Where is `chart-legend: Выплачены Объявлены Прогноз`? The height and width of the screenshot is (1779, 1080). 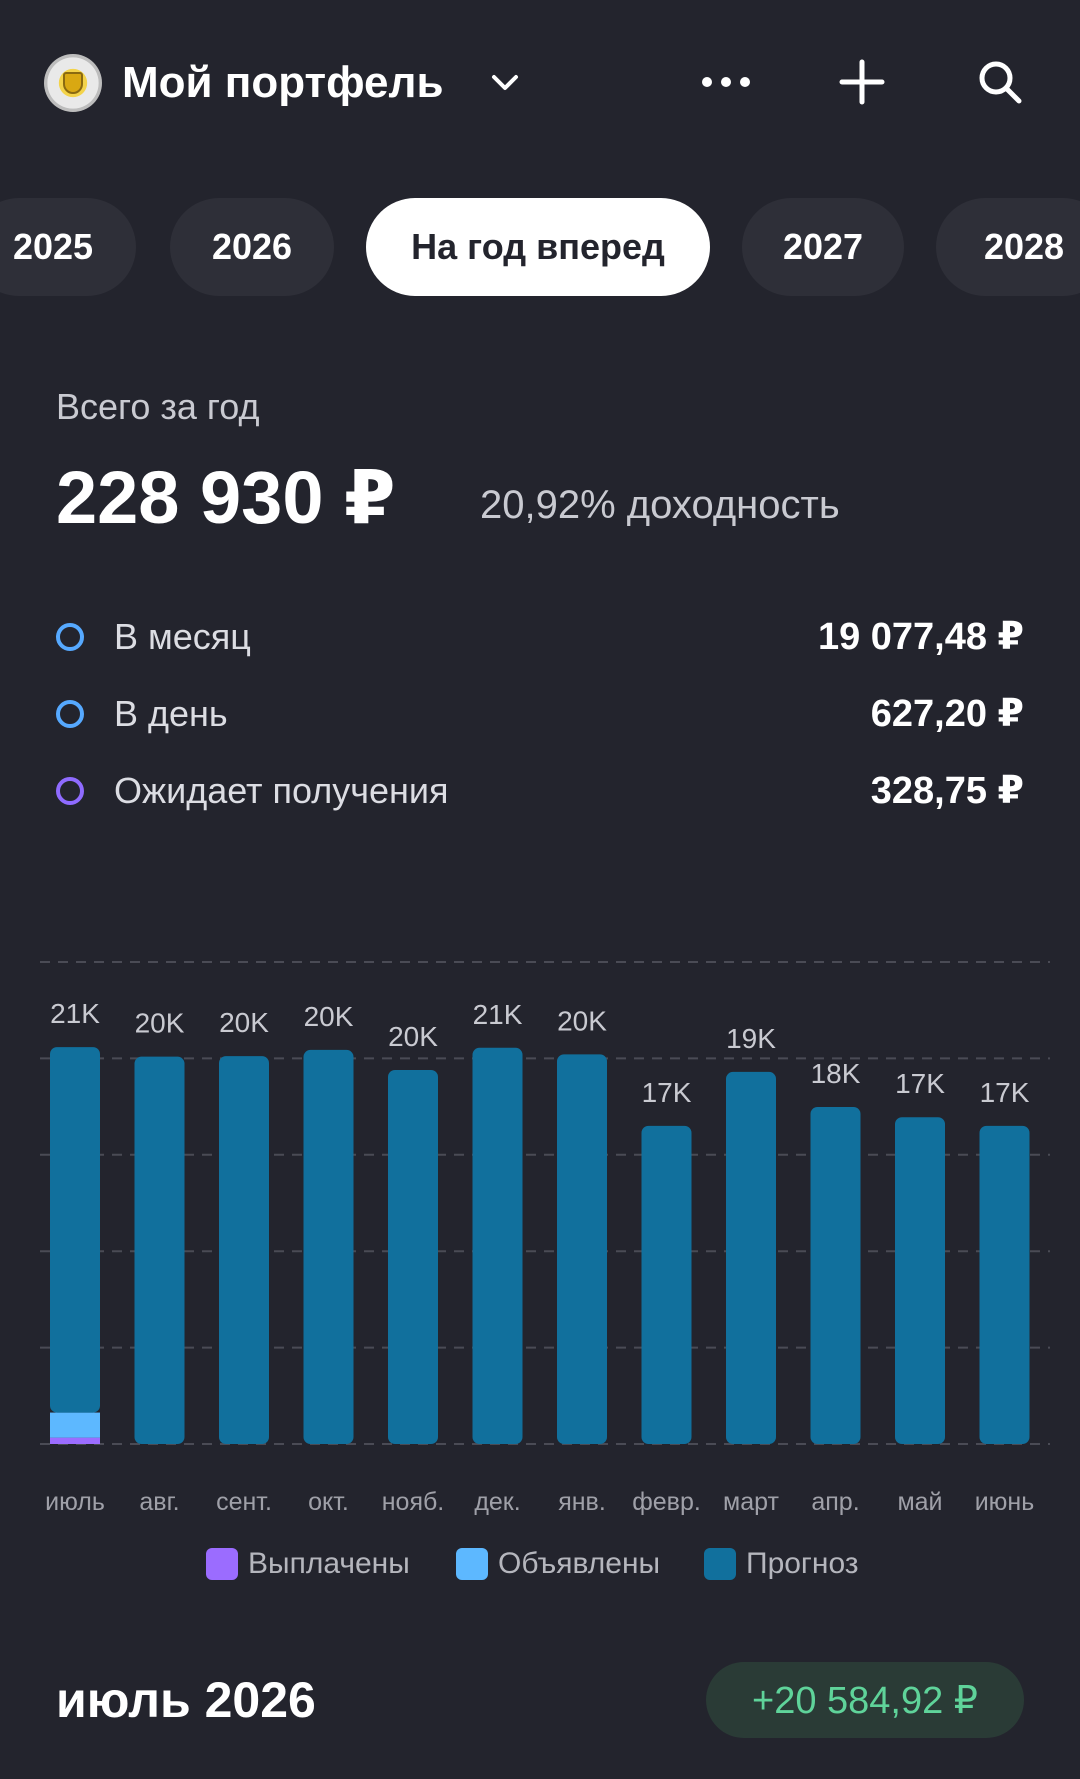
chart-legend: Выплачены Объявлены Прогноз is located at coordinates (540, 1564).